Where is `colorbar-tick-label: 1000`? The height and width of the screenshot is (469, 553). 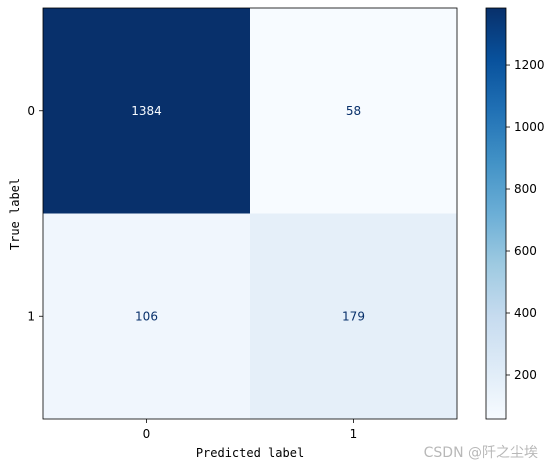 colorbar-tick-label: 1000 is located at coordinates (529, 127).